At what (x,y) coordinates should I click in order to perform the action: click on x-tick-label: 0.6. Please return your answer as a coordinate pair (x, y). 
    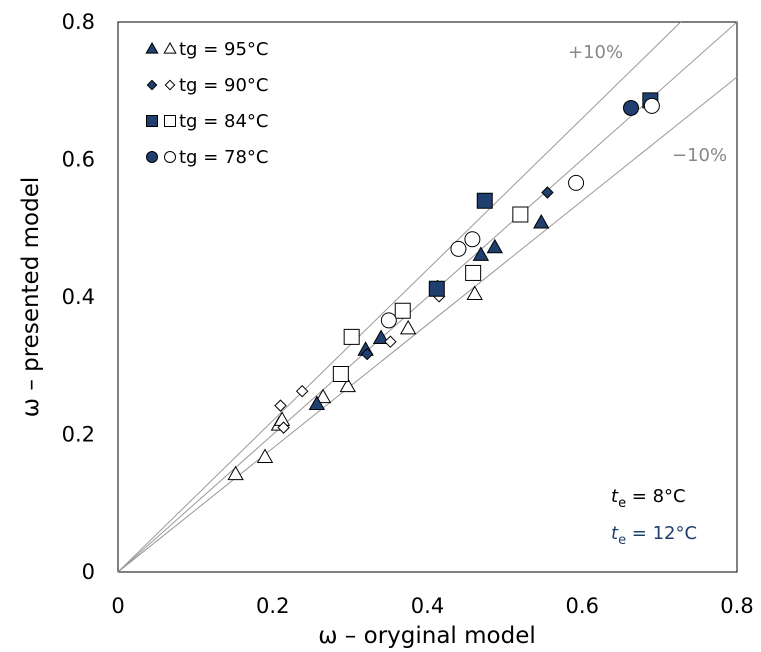
    Looking at the image, I should click on (582, 606).